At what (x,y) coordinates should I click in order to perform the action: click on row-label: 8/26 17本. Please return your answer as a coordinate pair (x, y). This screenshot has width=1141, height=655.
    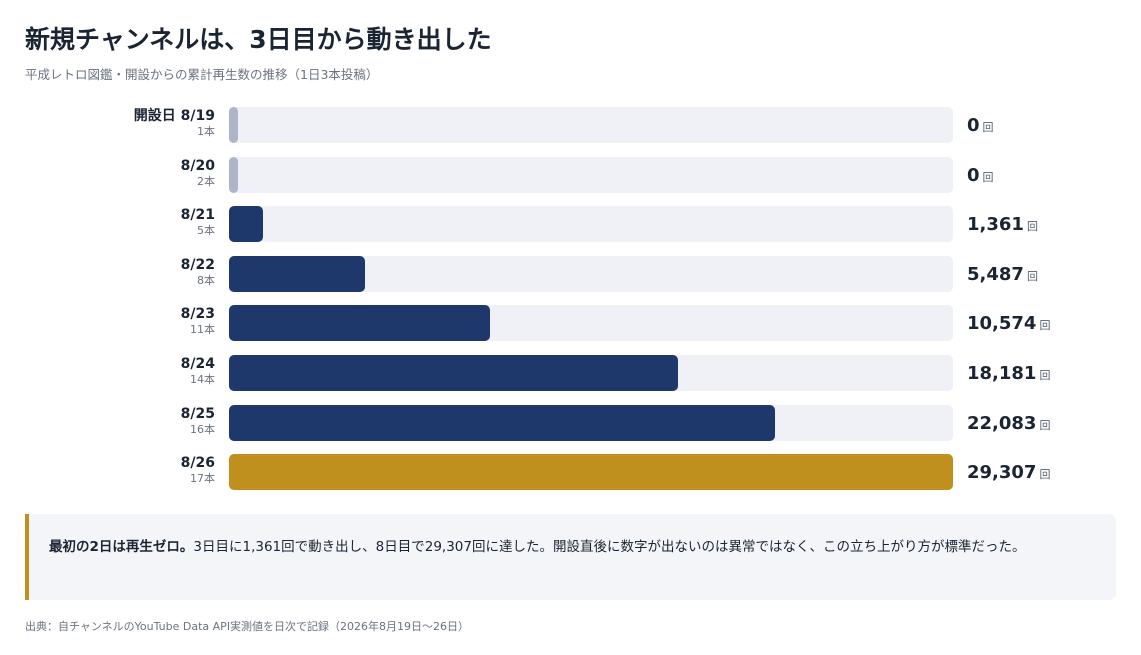
    Looking at the image, I should click on (198, 470).